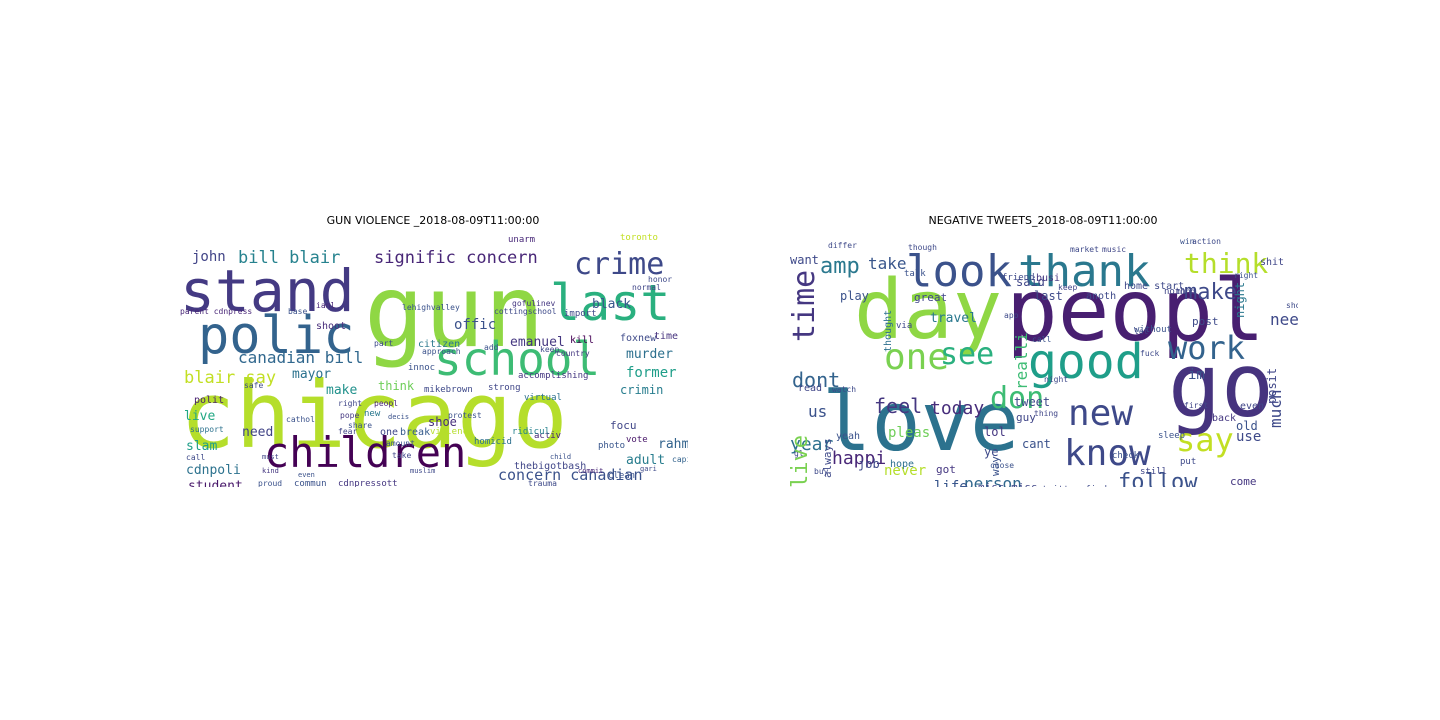 The height and width of the screenshot is (720, 1440). Describe the element at coordinates (368, 483) in the screenshot. I see `word-cdnpressott: cdnpressott` at that location.